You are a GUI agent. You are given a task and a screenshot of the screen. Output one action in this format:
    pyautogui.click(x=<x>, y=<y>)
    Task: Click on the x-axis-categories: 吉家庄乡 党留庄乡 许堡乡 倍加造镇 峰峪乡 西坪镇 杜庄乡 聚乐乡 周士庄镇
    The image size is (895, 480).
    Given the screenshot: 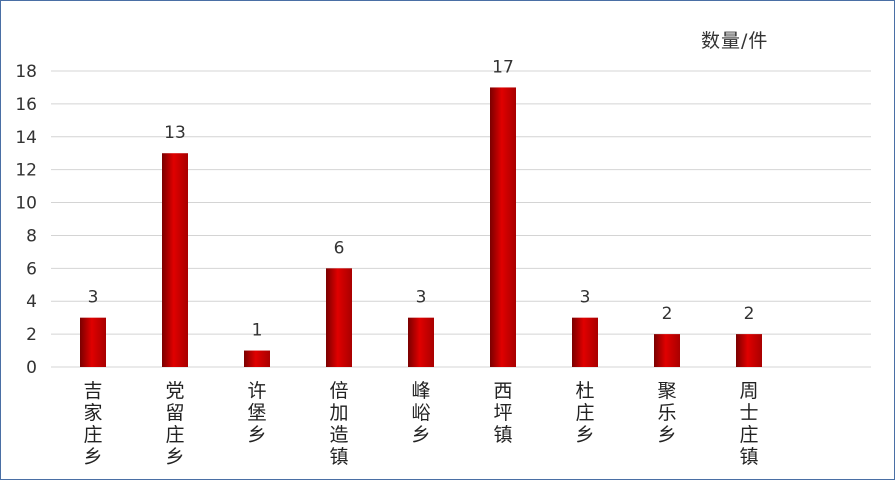 What is the action you would take?
    pyautogui.click(x=420, y=424)
    